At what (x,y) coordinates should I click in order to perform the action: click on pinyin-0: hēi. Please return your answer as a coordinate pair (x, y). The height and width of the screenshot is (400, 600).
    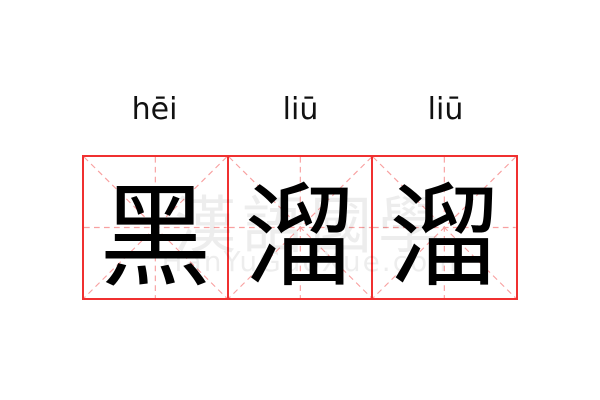
    Looking at the image, I should click on (154, 109).